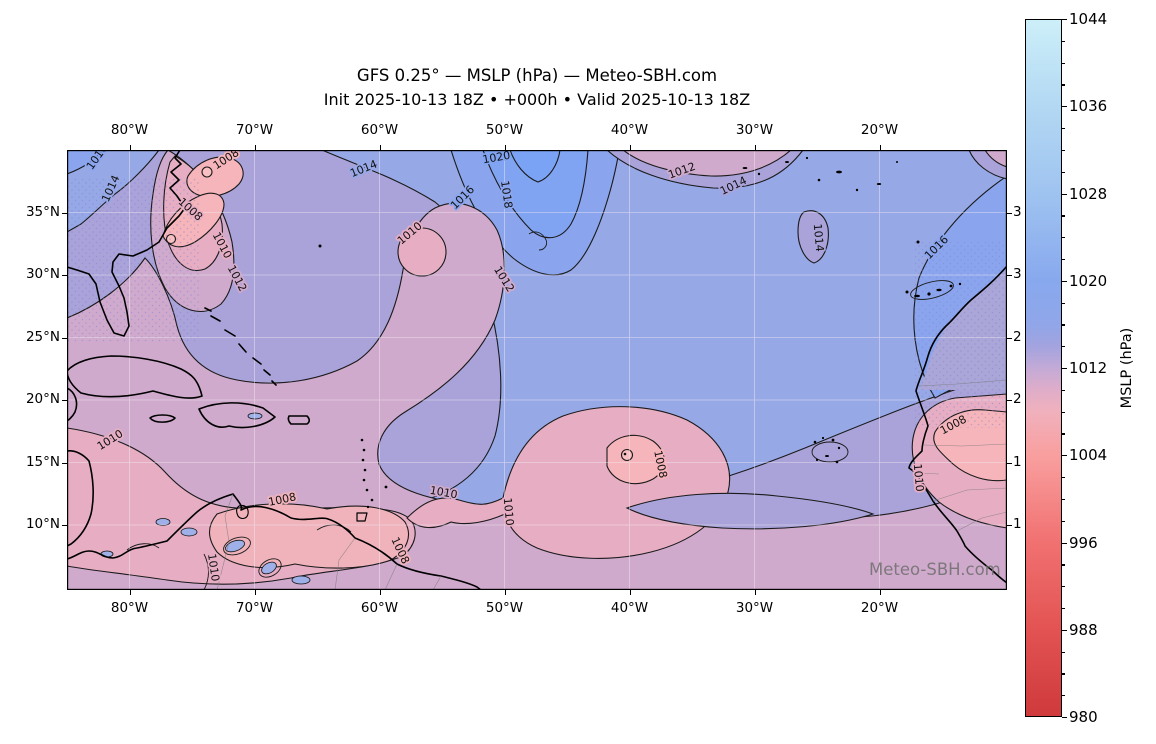 The width and height of the screenshot is (1156, 744). What do you see at coordinates (254, 608) in the screenshot?
I see `lon-tick-label-bottom: 70°W` at bounding box center [254, 608].